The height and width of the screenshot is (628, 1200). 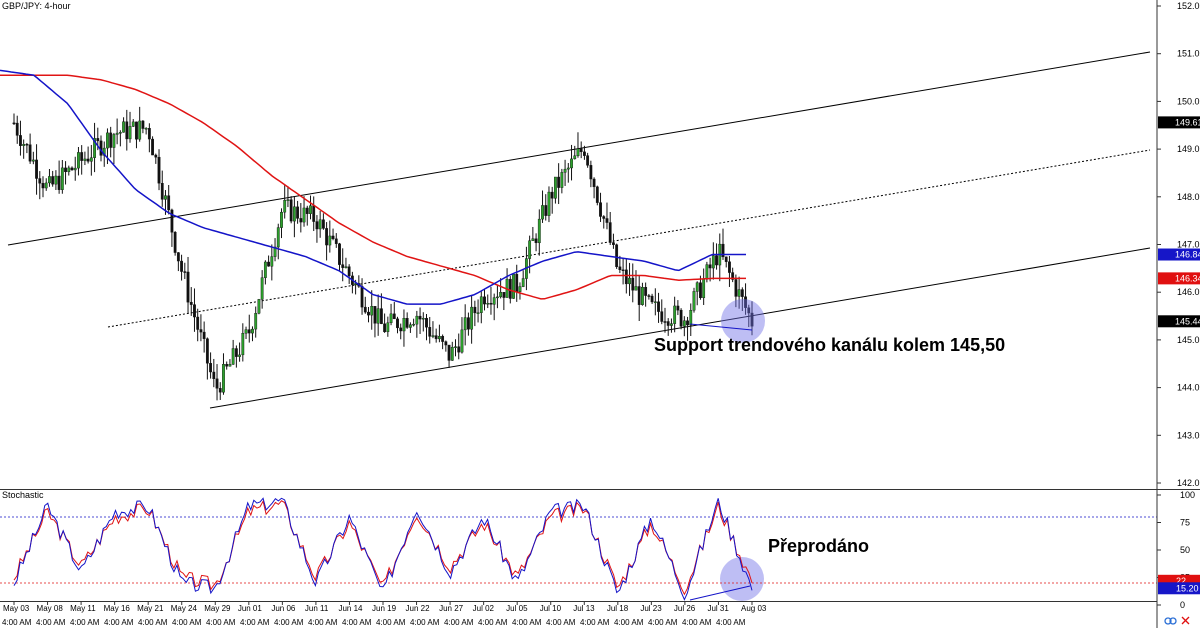 What do you see at coordinates (484, 608) in the screenshot?
I see `date-tick-label: Jul 02` at bounding box center [484, 608].